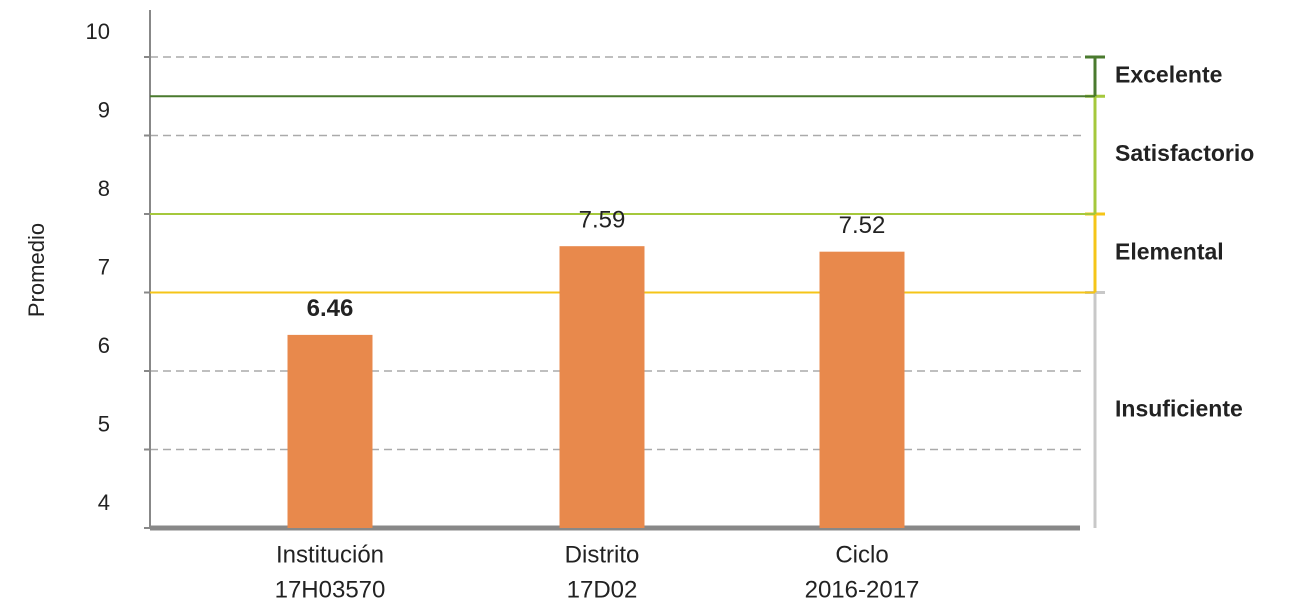 The height and width of the screenshot is (613, 1311). I want to click on y-tick-label: 6, so click(104, 345).